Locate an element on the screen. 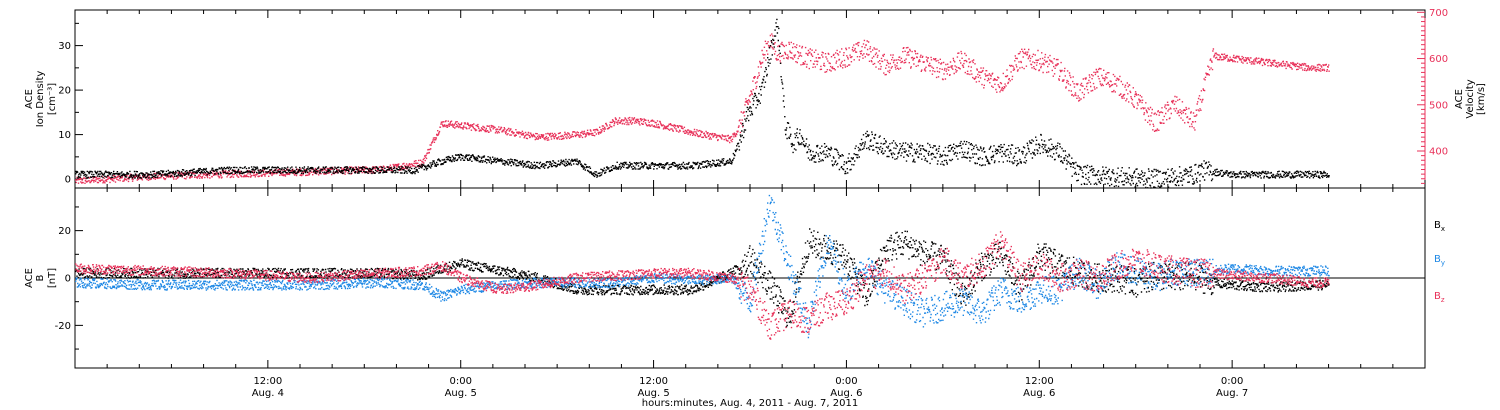  density-label-line-3: [cm⁻³] is located at coordinates (52, 99).